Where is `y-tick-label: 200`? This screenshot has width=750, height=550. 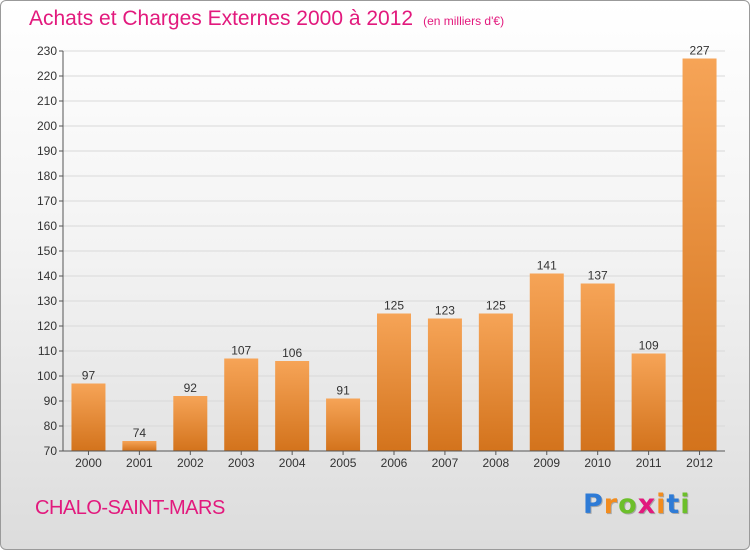
y-tick-label: 200 is located at coordinates (47, 126).